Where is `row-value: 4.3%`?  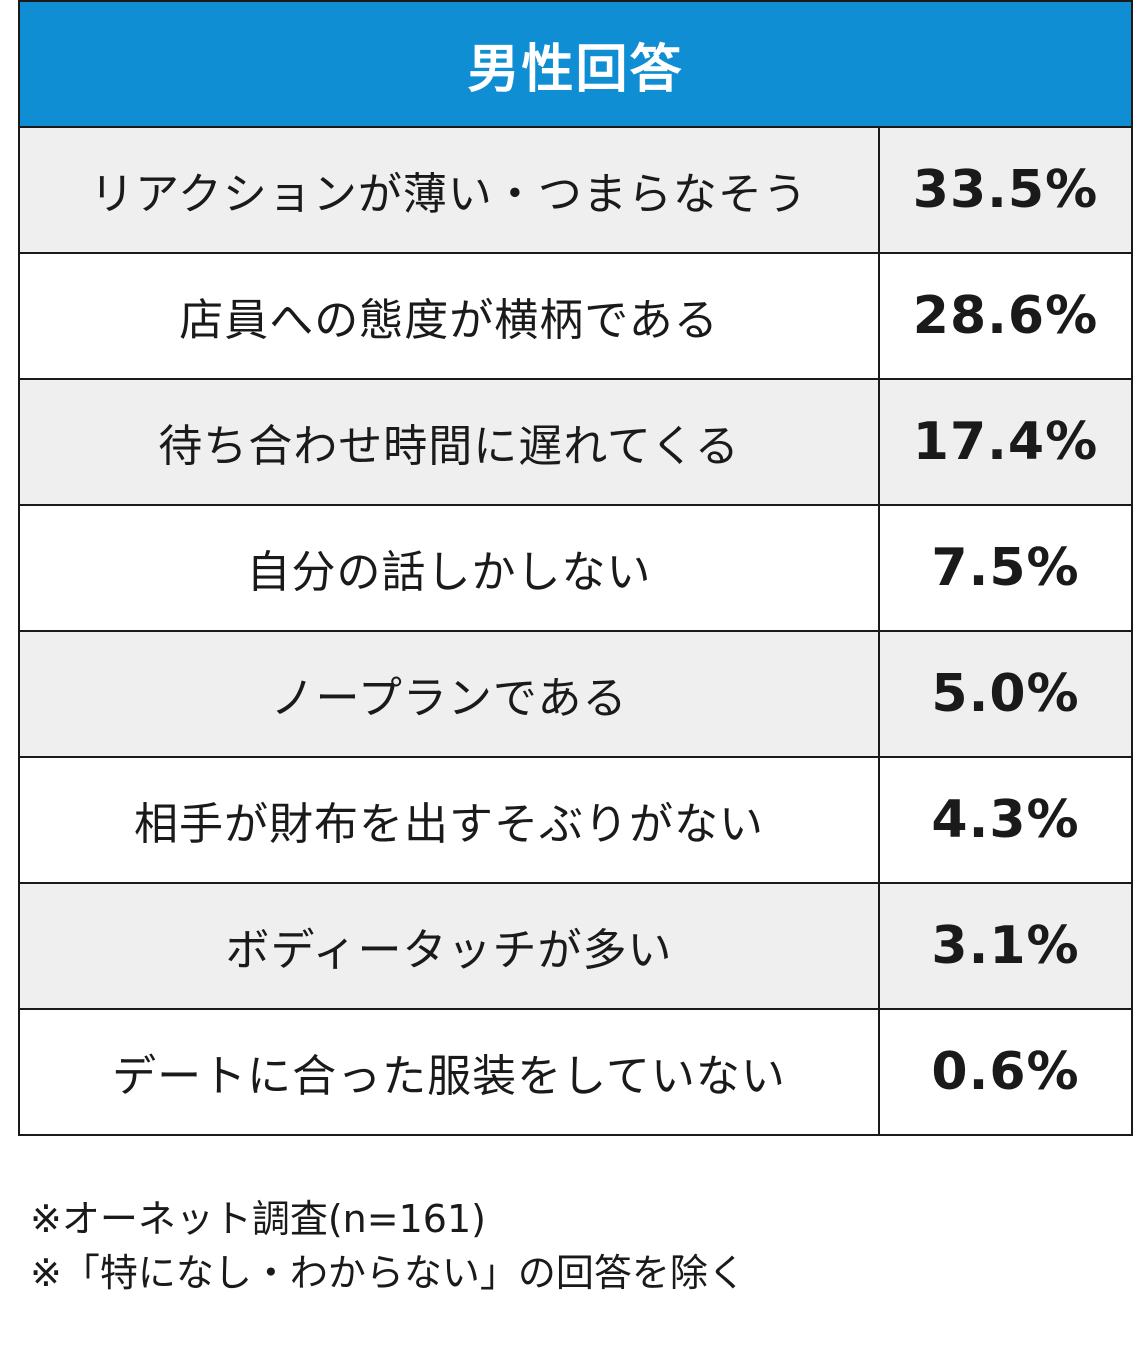 row-value: 4.3% is located at coordinates (1005, 820).